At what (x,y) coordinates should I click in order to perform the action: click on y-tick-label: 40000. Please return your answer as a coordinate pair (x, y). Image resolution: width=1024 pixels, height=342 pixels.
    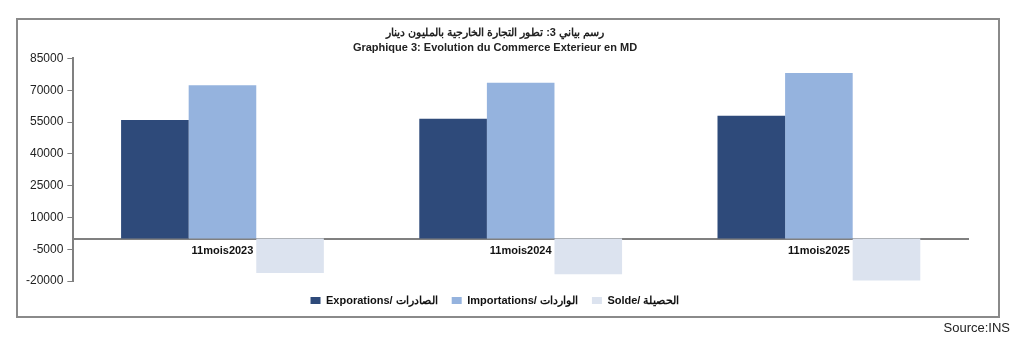
    Looking at the image, I should click on (46, 153).